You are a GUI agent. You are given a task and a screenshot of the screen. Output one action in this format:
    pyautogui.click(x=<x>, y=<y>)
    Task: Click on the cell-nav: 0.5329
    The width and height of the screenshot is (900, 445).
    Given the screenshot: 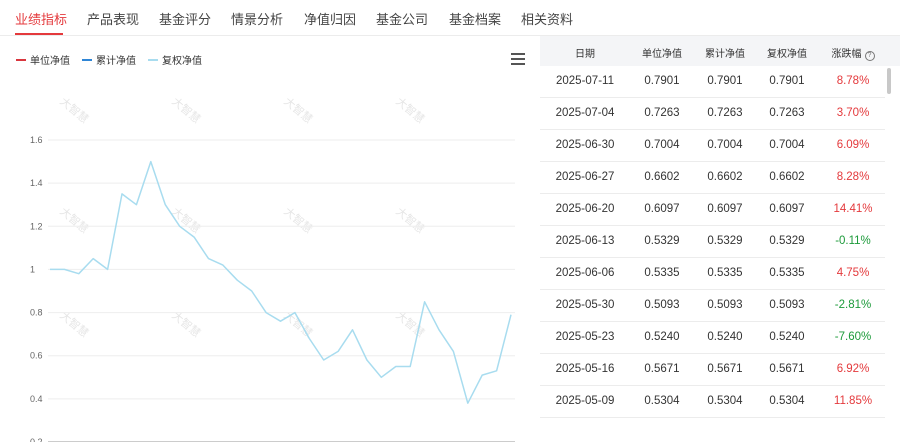 What is the action you would take?
    pyautogui.click(x=662, y=241)
    